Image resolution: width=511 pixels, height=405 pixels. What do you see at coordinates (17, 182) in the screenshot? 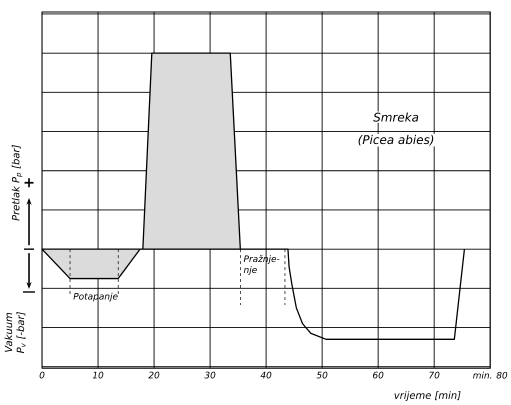
I see `y-axis-title: Pretlak P$_{p}$ [bar]` at bounding box center [17, 182].